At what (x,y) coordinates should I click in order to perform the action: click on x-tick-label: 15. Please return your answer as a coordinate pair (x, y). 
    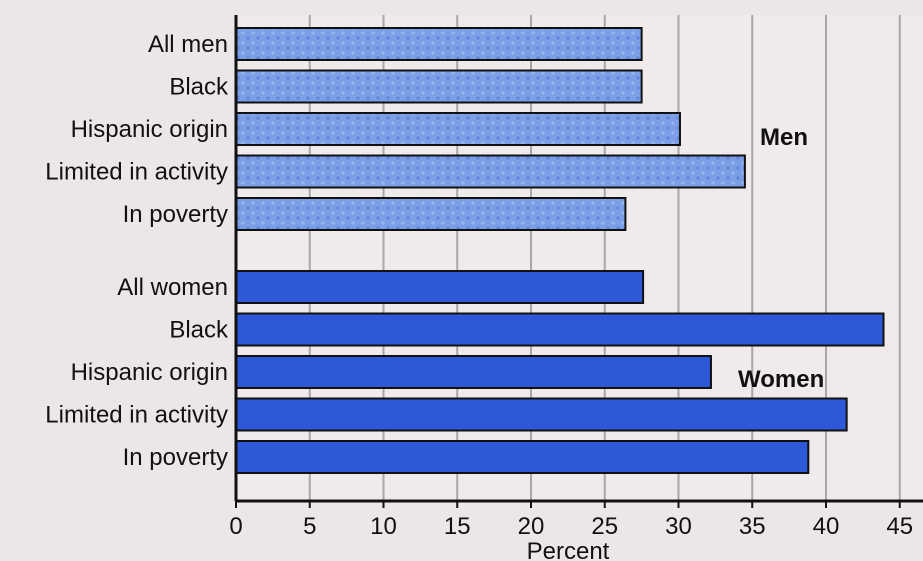
    Looking at the image, I should click on (457, 526).